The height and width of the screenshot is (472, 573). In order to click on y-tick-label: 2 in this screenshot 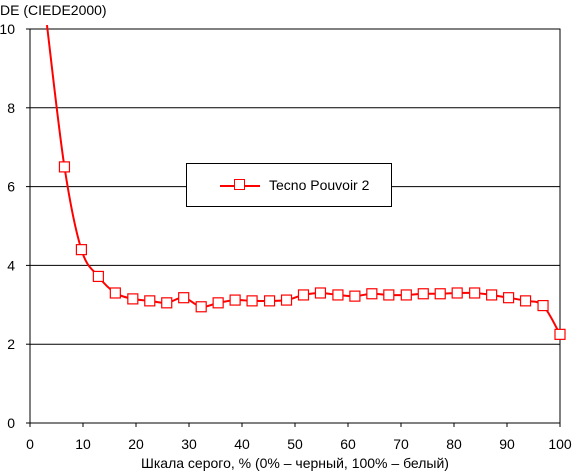, I will do `click(11, 344)`.